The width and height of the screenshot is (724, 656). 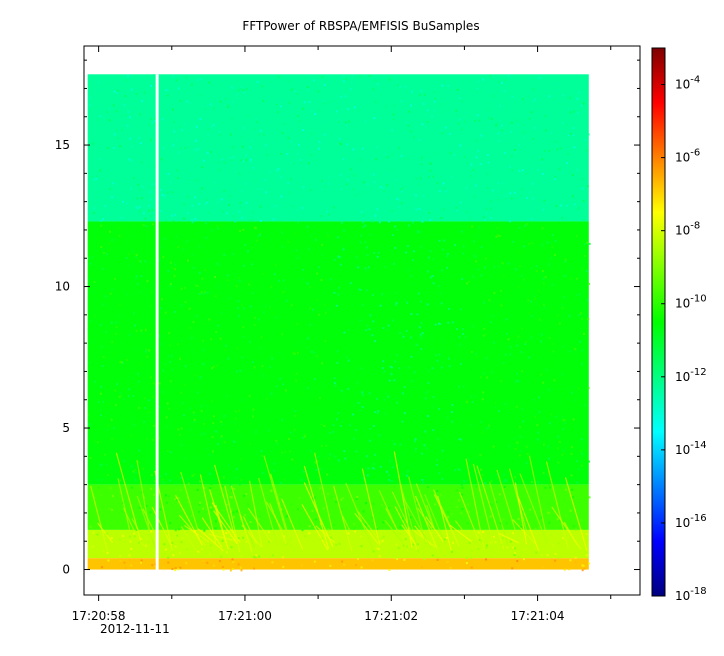 I want to click on data-gap-line, so click(x=157, y=322).